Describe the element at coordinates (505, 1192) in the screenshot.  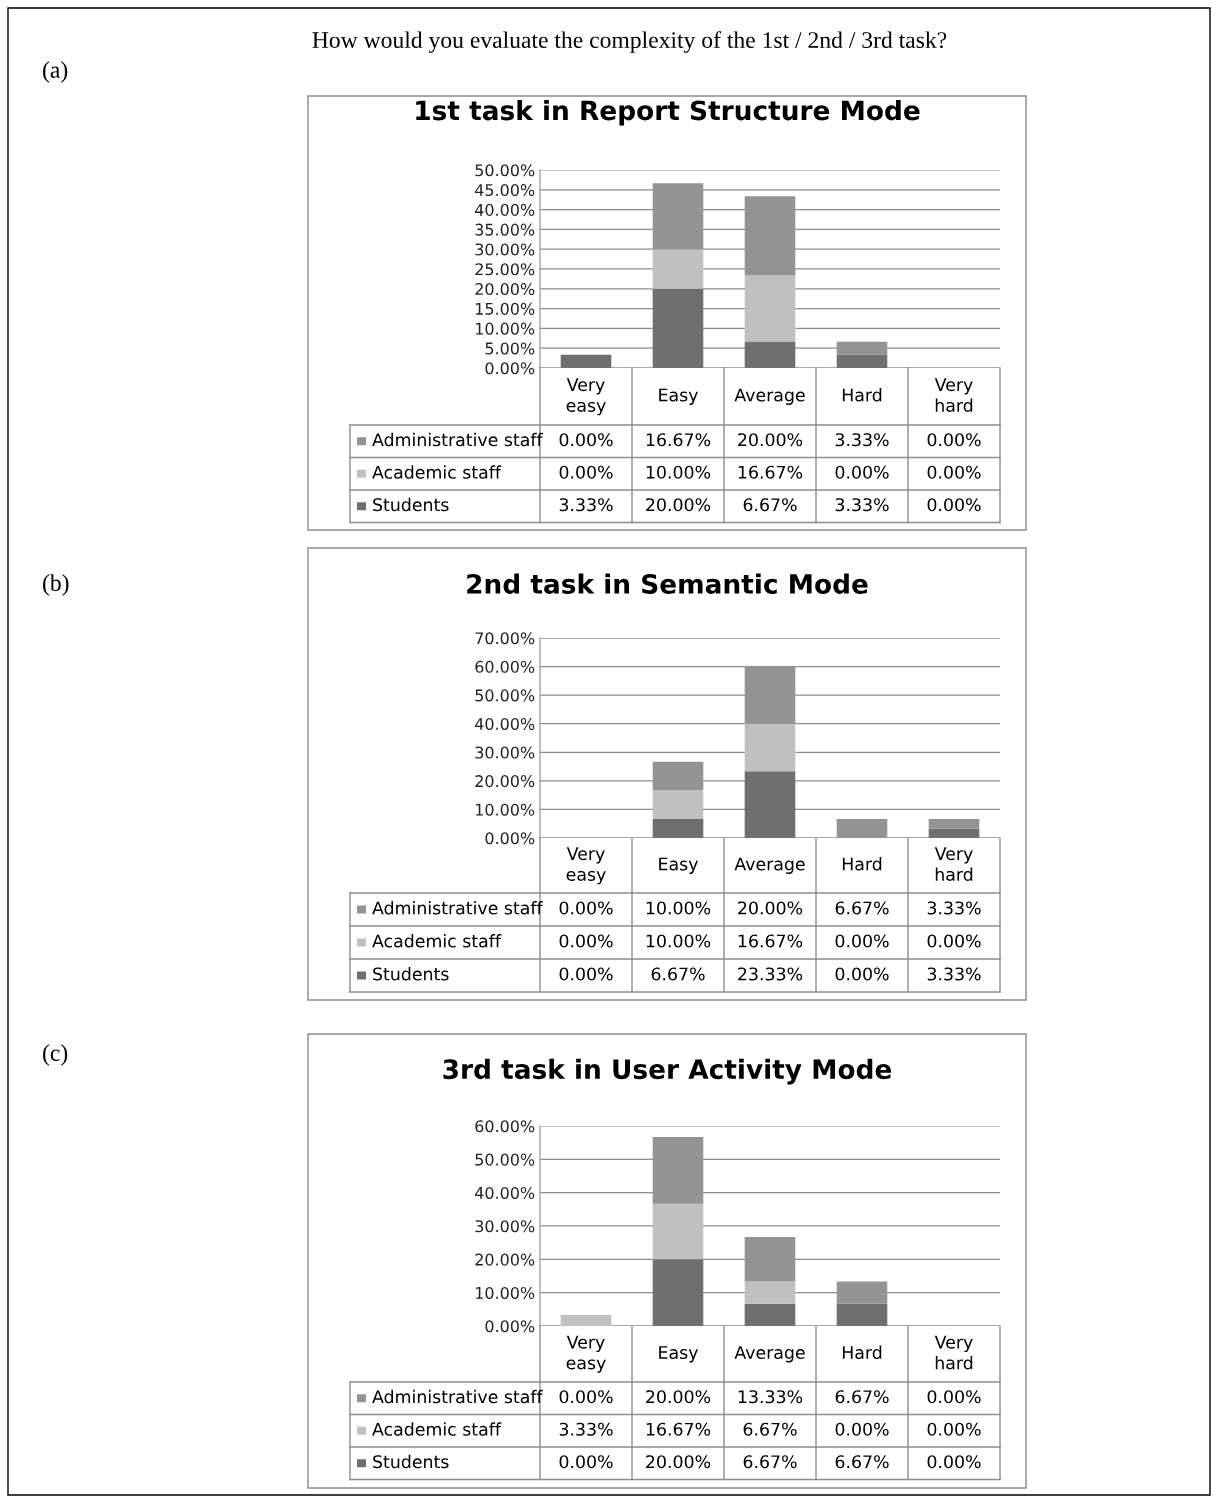
I see `y-tick-label: 40.00%` at that location.